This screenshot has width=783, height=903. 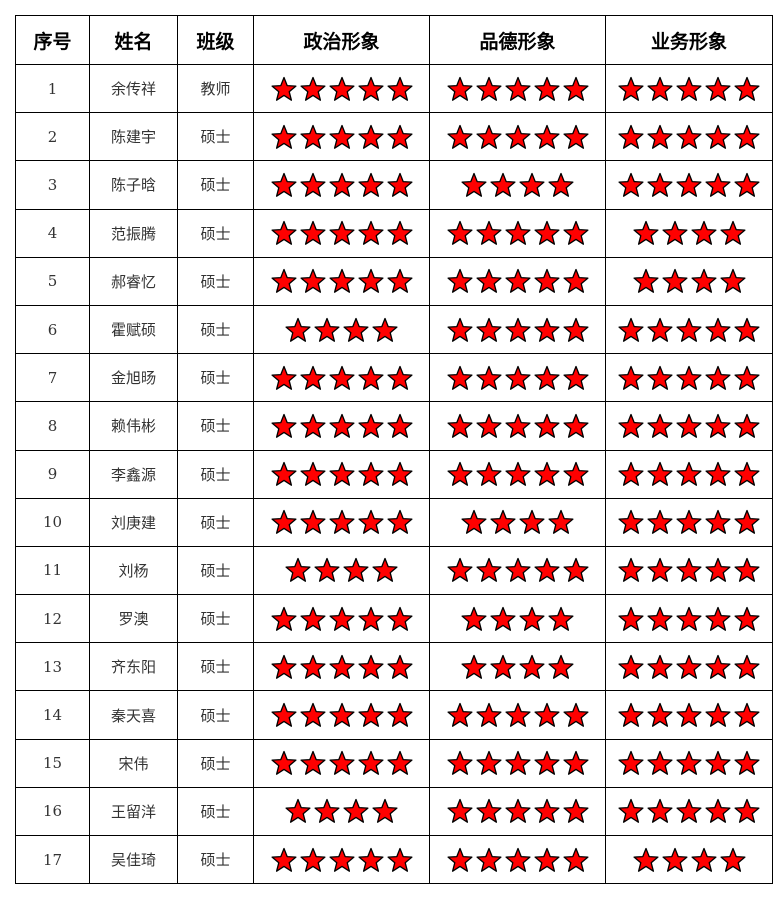 What do you see at coordinates (341, 40) in the screenshot?
I see `header-political: 政治形象` at bounding box center [341, 40].